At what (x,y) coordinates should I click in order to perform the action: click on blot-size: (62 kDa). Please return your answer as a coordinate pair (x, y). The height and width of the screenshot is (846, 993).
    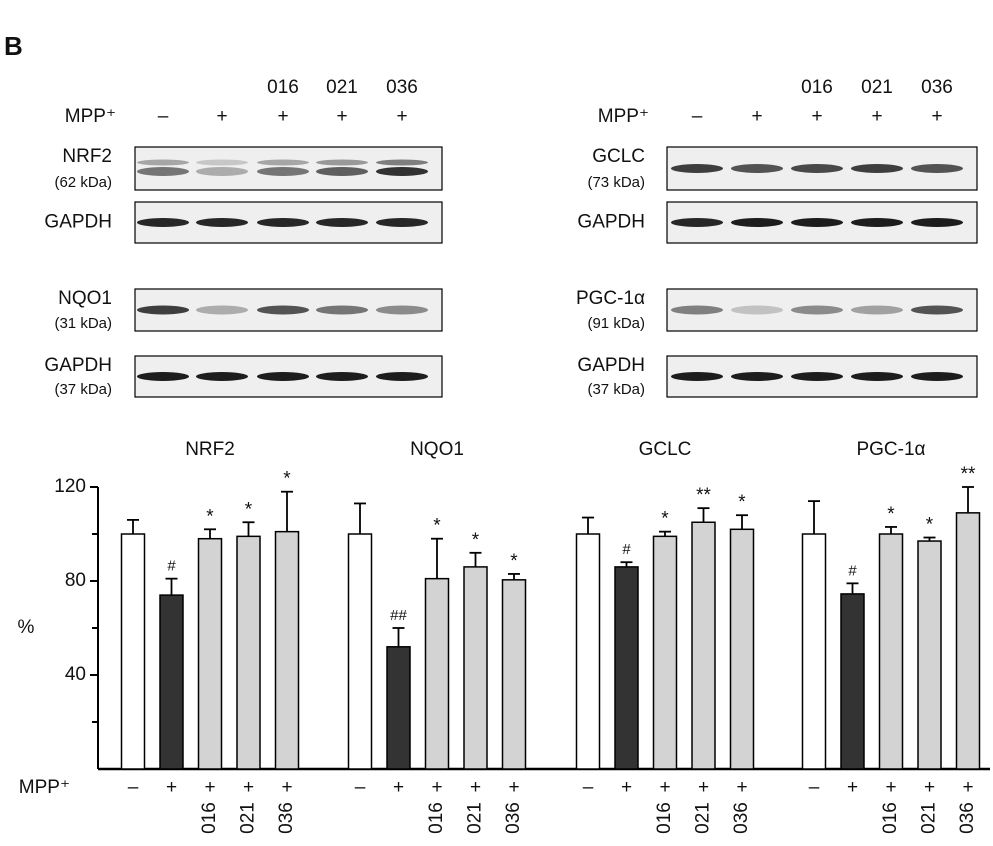
    Looking at the image, I should click on (83, 182).